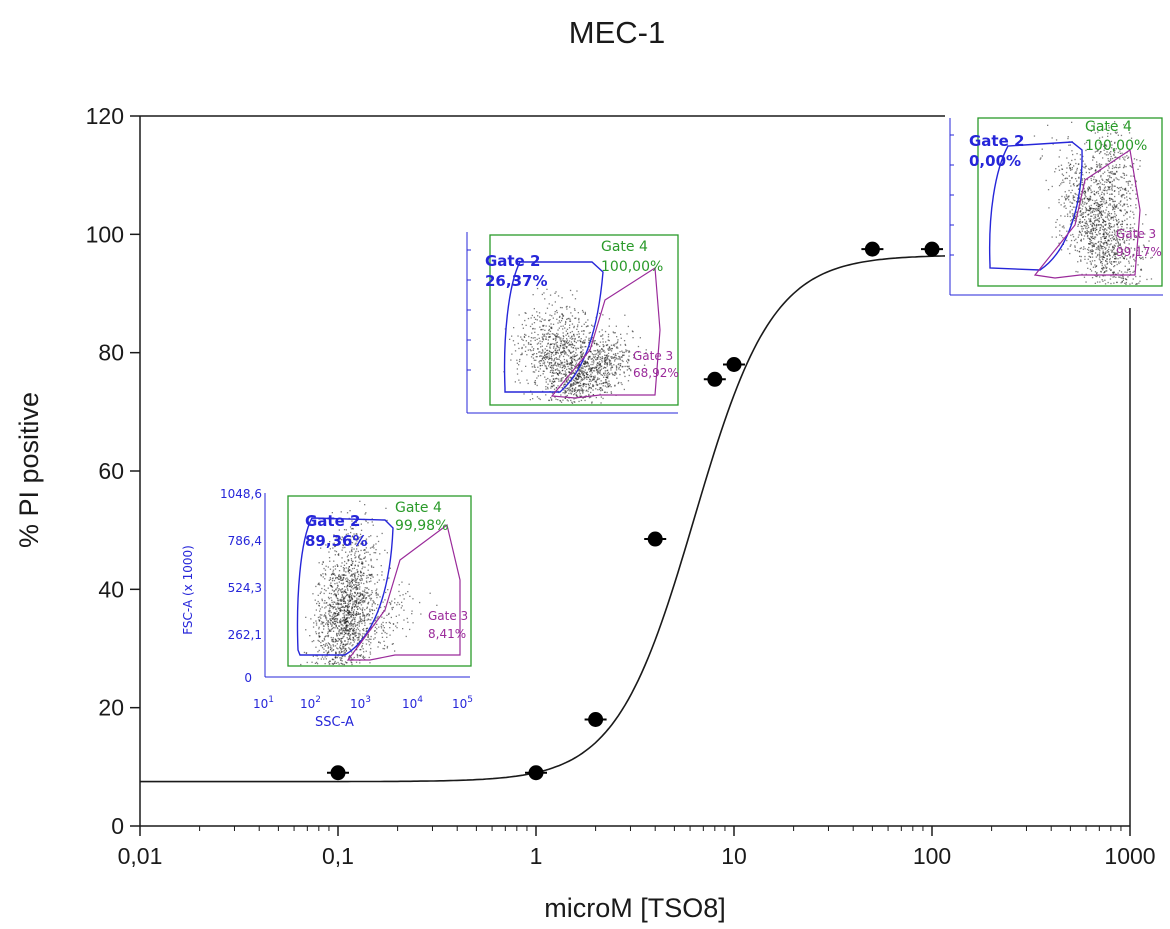 This screenshot has width=1170, height=929. I want to click on x-axis: 0,01 0,1 1 10 100 1000, so click(637, 847).